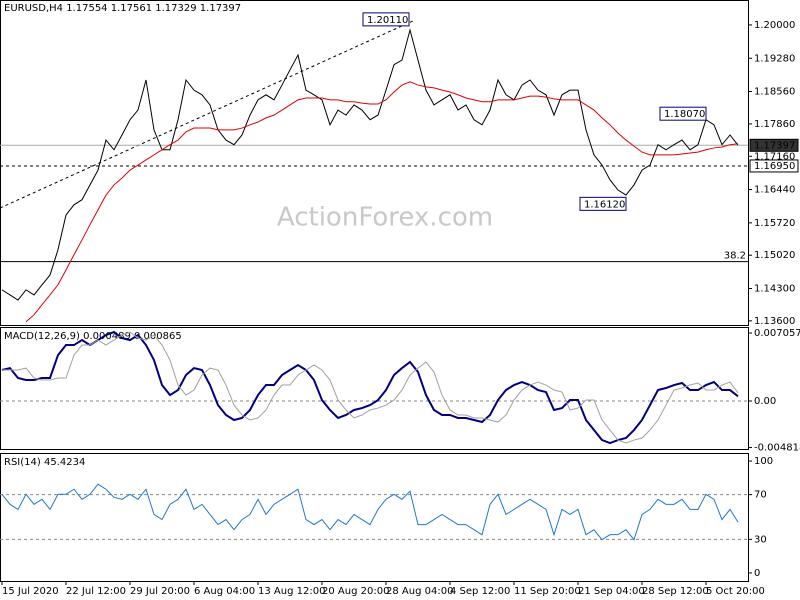 The width and height of the screenshot is (800, 600). I want to click on x-tick-label: 5 Oct 20:00, so click(735, 591).